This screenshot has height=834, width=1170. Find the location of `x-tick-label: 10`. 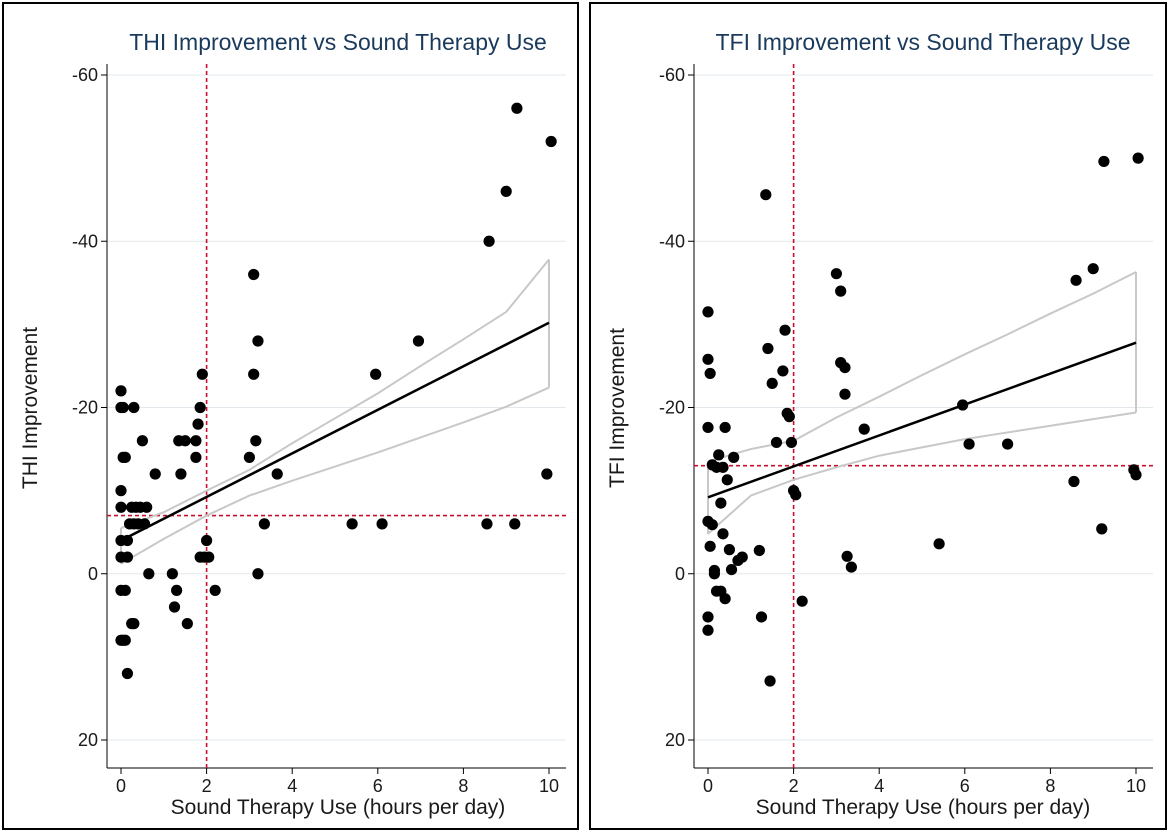

x-tick-label: 10 is located at coordinates (549, 786).